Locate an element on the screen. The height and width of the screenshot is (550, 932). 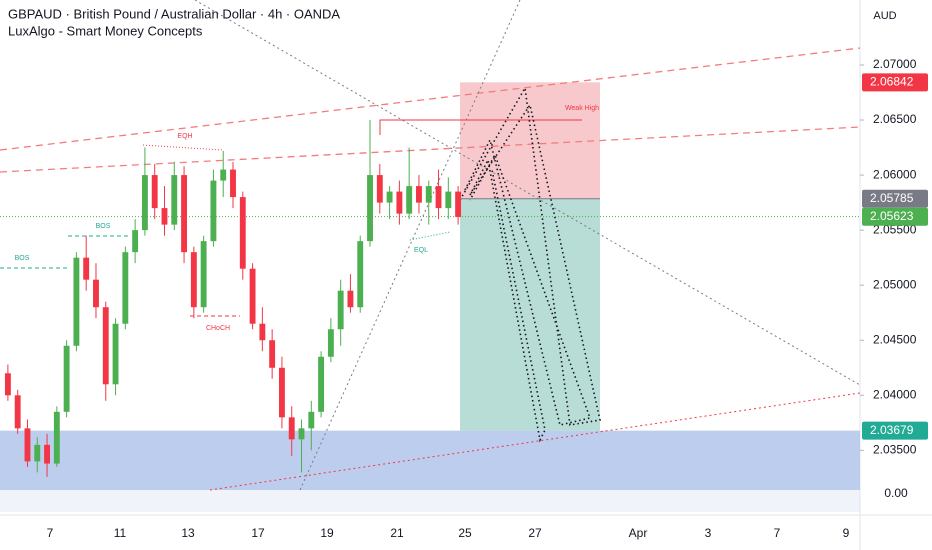
x-tick-label: 11 is located at coordinates (120, 533).